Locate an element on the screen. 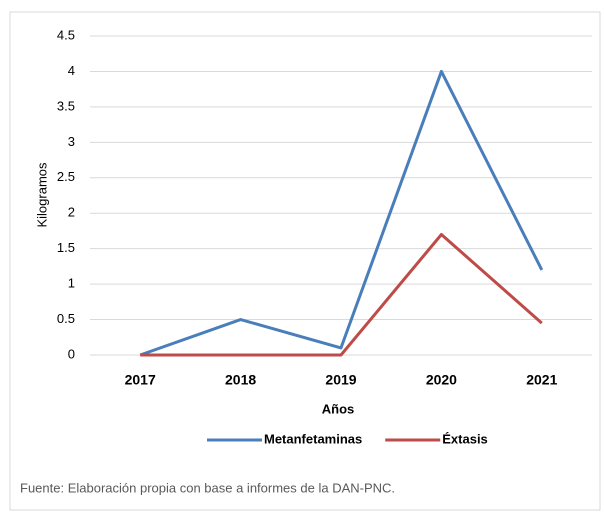 The width and height of the screenshot is (605, 521). x-axis-label: Años is located at coordinates (338, 408).